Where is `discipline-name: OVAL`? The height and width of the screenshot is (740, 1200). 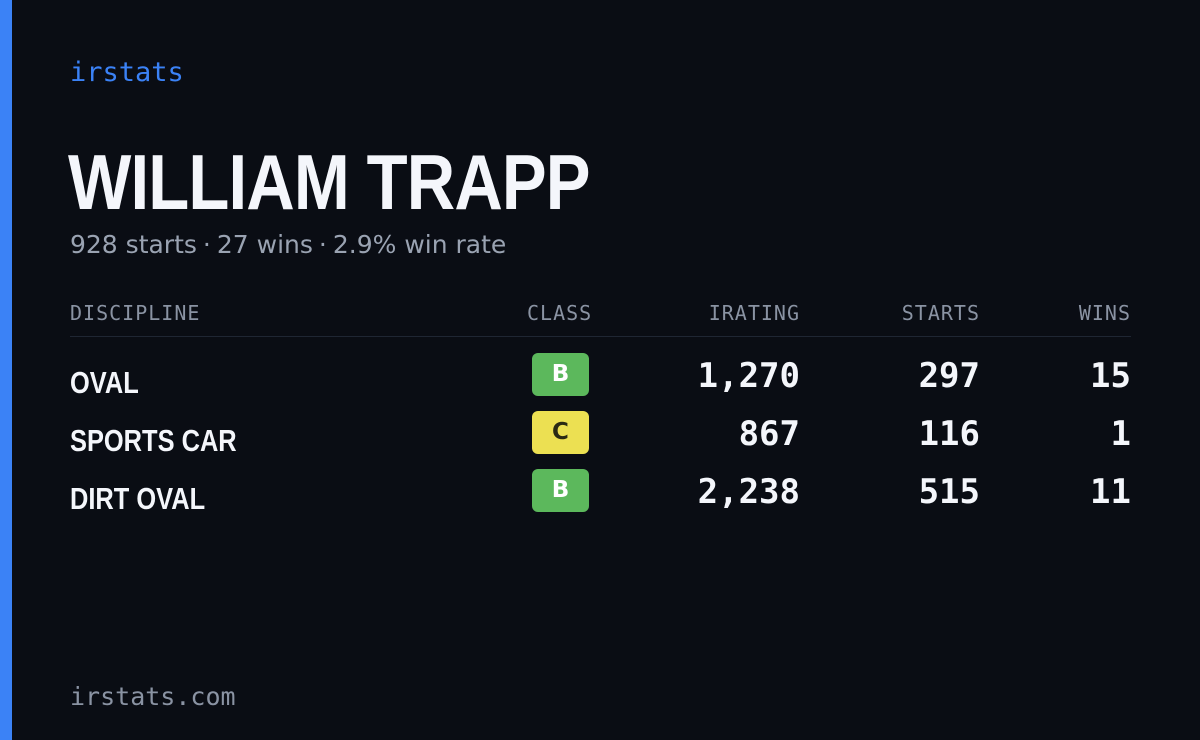
discipline-name: OVAL is located at coordinates (104, 382).